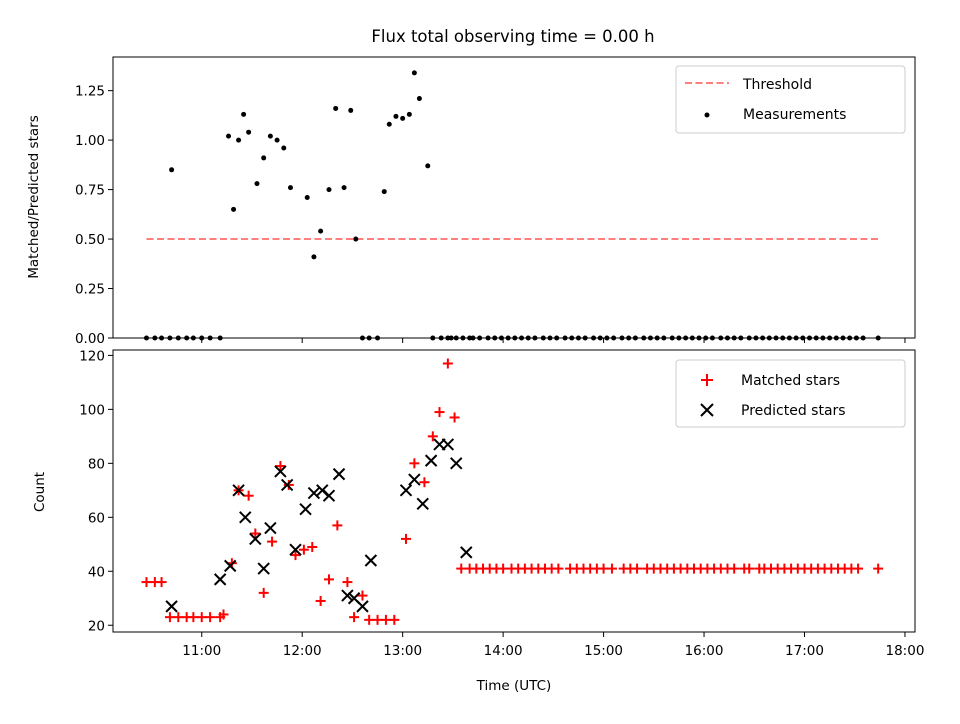  I want to click on bottom-y-tick-label: 40, so click(96, 572).